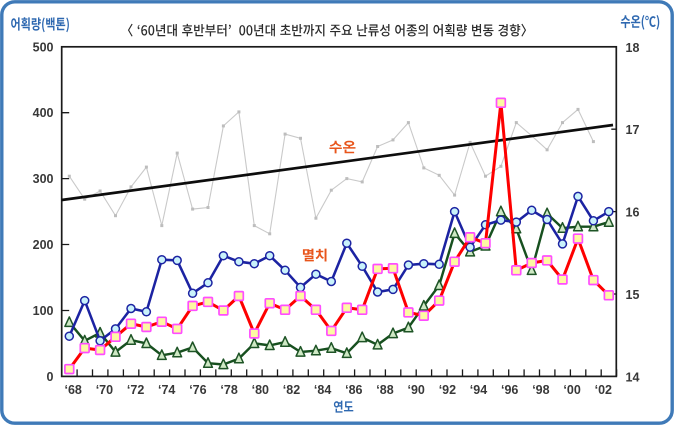 This screenshot has width=674, height=425. What do you see at coordinates (73, 390) in the screenshot?
I see `svg-text: ‘68` at bounding box center [73, 390].